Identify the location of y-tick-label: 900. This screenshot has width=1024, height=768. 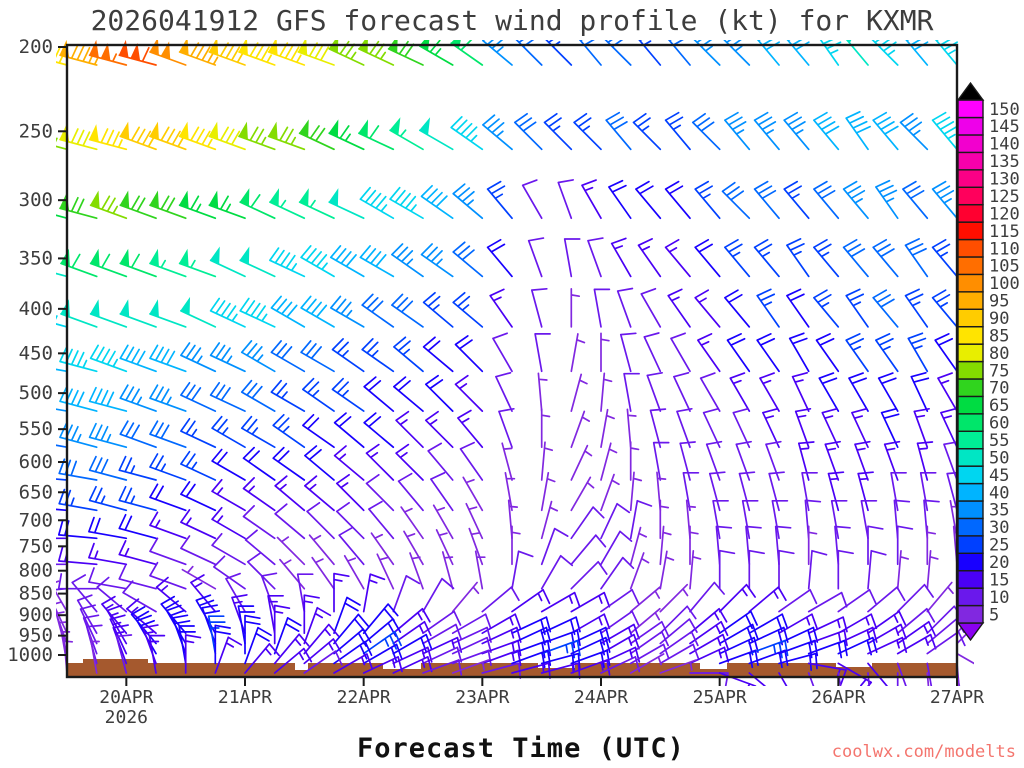
(36, 615).